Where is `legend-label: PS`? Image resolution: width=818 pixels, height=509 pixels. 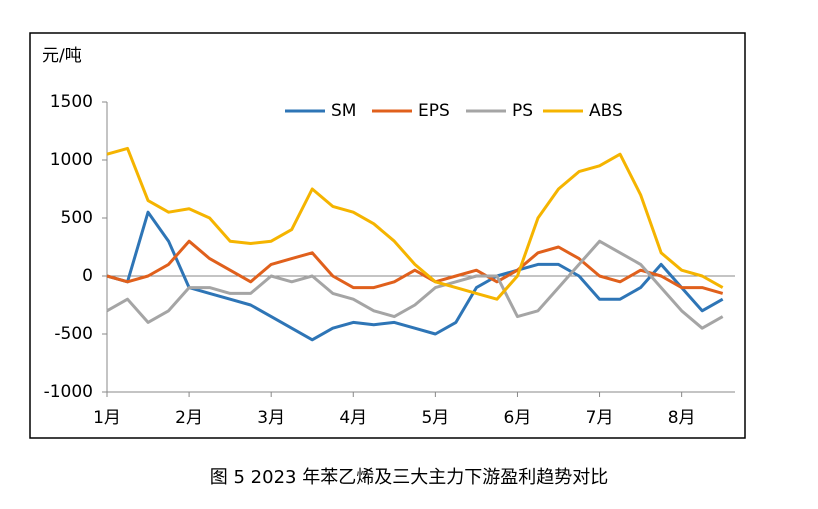 legend-label: PS is located at coordinates (522, 111).